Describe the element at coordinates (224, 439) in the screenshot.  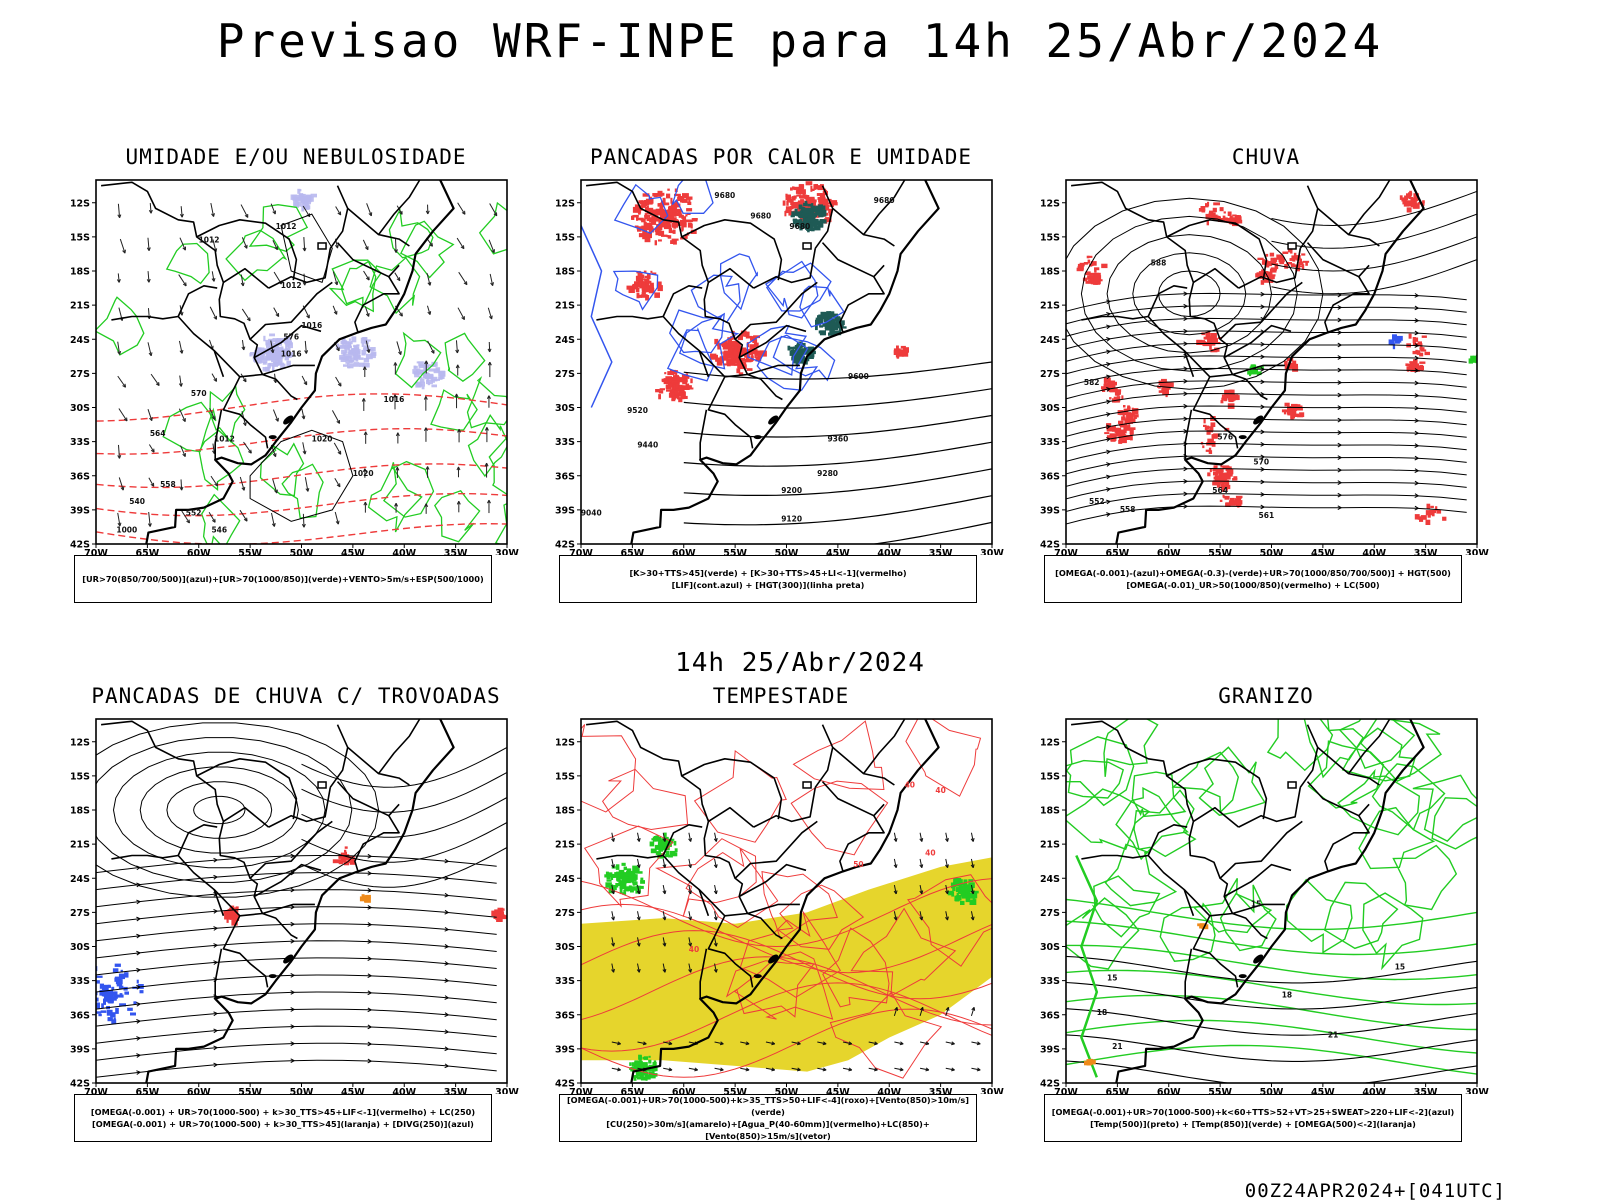
I see `contour-label: 1012` at that location.